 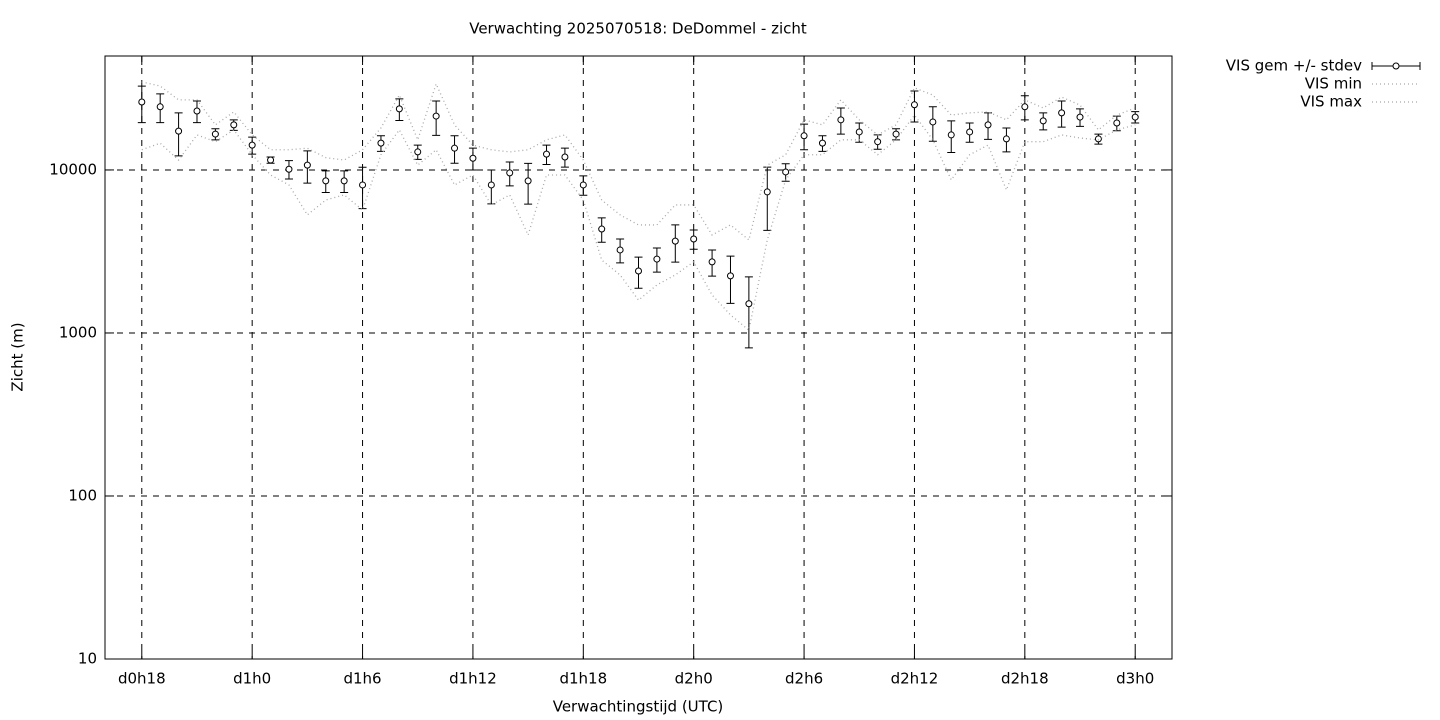 What do you see at coordinates (78, 332) in the screenshot?
I see `y-tick-label: 1000` at bounding box center [78, 332].